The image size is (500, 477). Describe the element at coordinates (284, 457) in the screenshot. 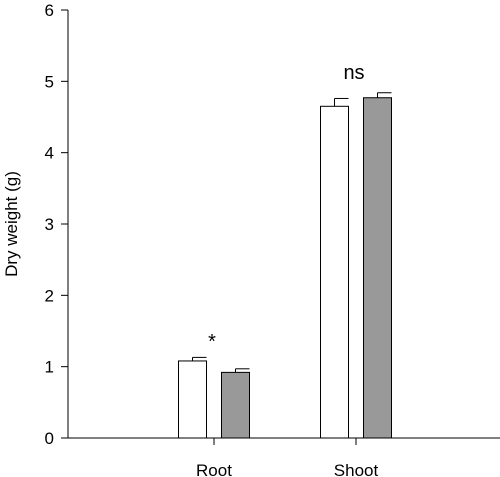

I see `x-axis: Root Shoot` at that location.